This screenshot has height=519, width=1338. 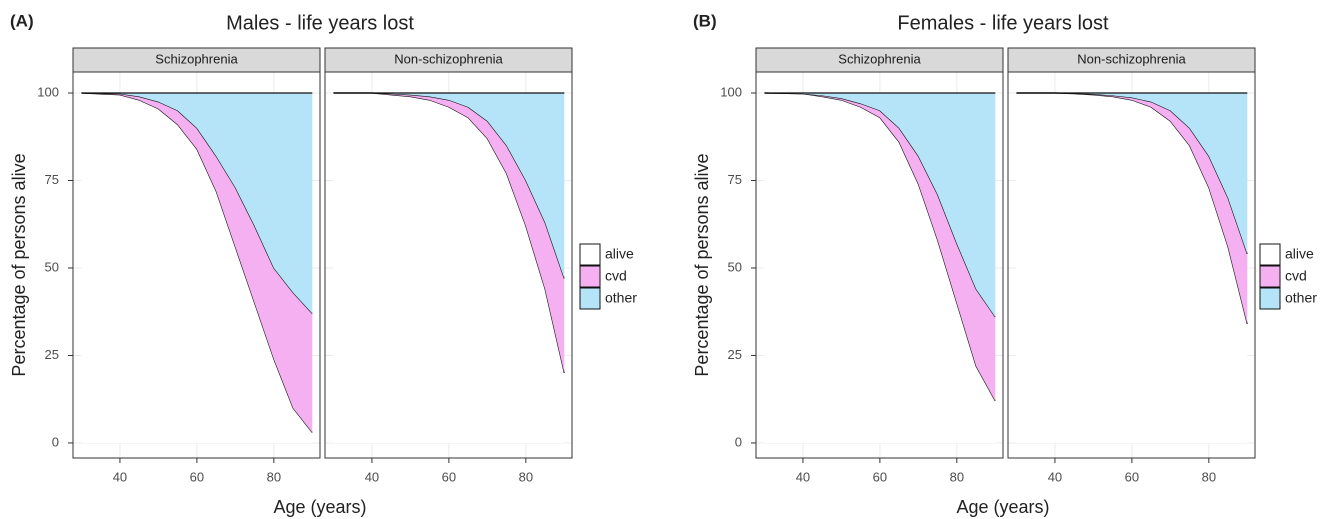 What do you see at coordinates (705, 20) in the screenshot?
I see `panel-label: (B)` at bounding box center [705, 20].